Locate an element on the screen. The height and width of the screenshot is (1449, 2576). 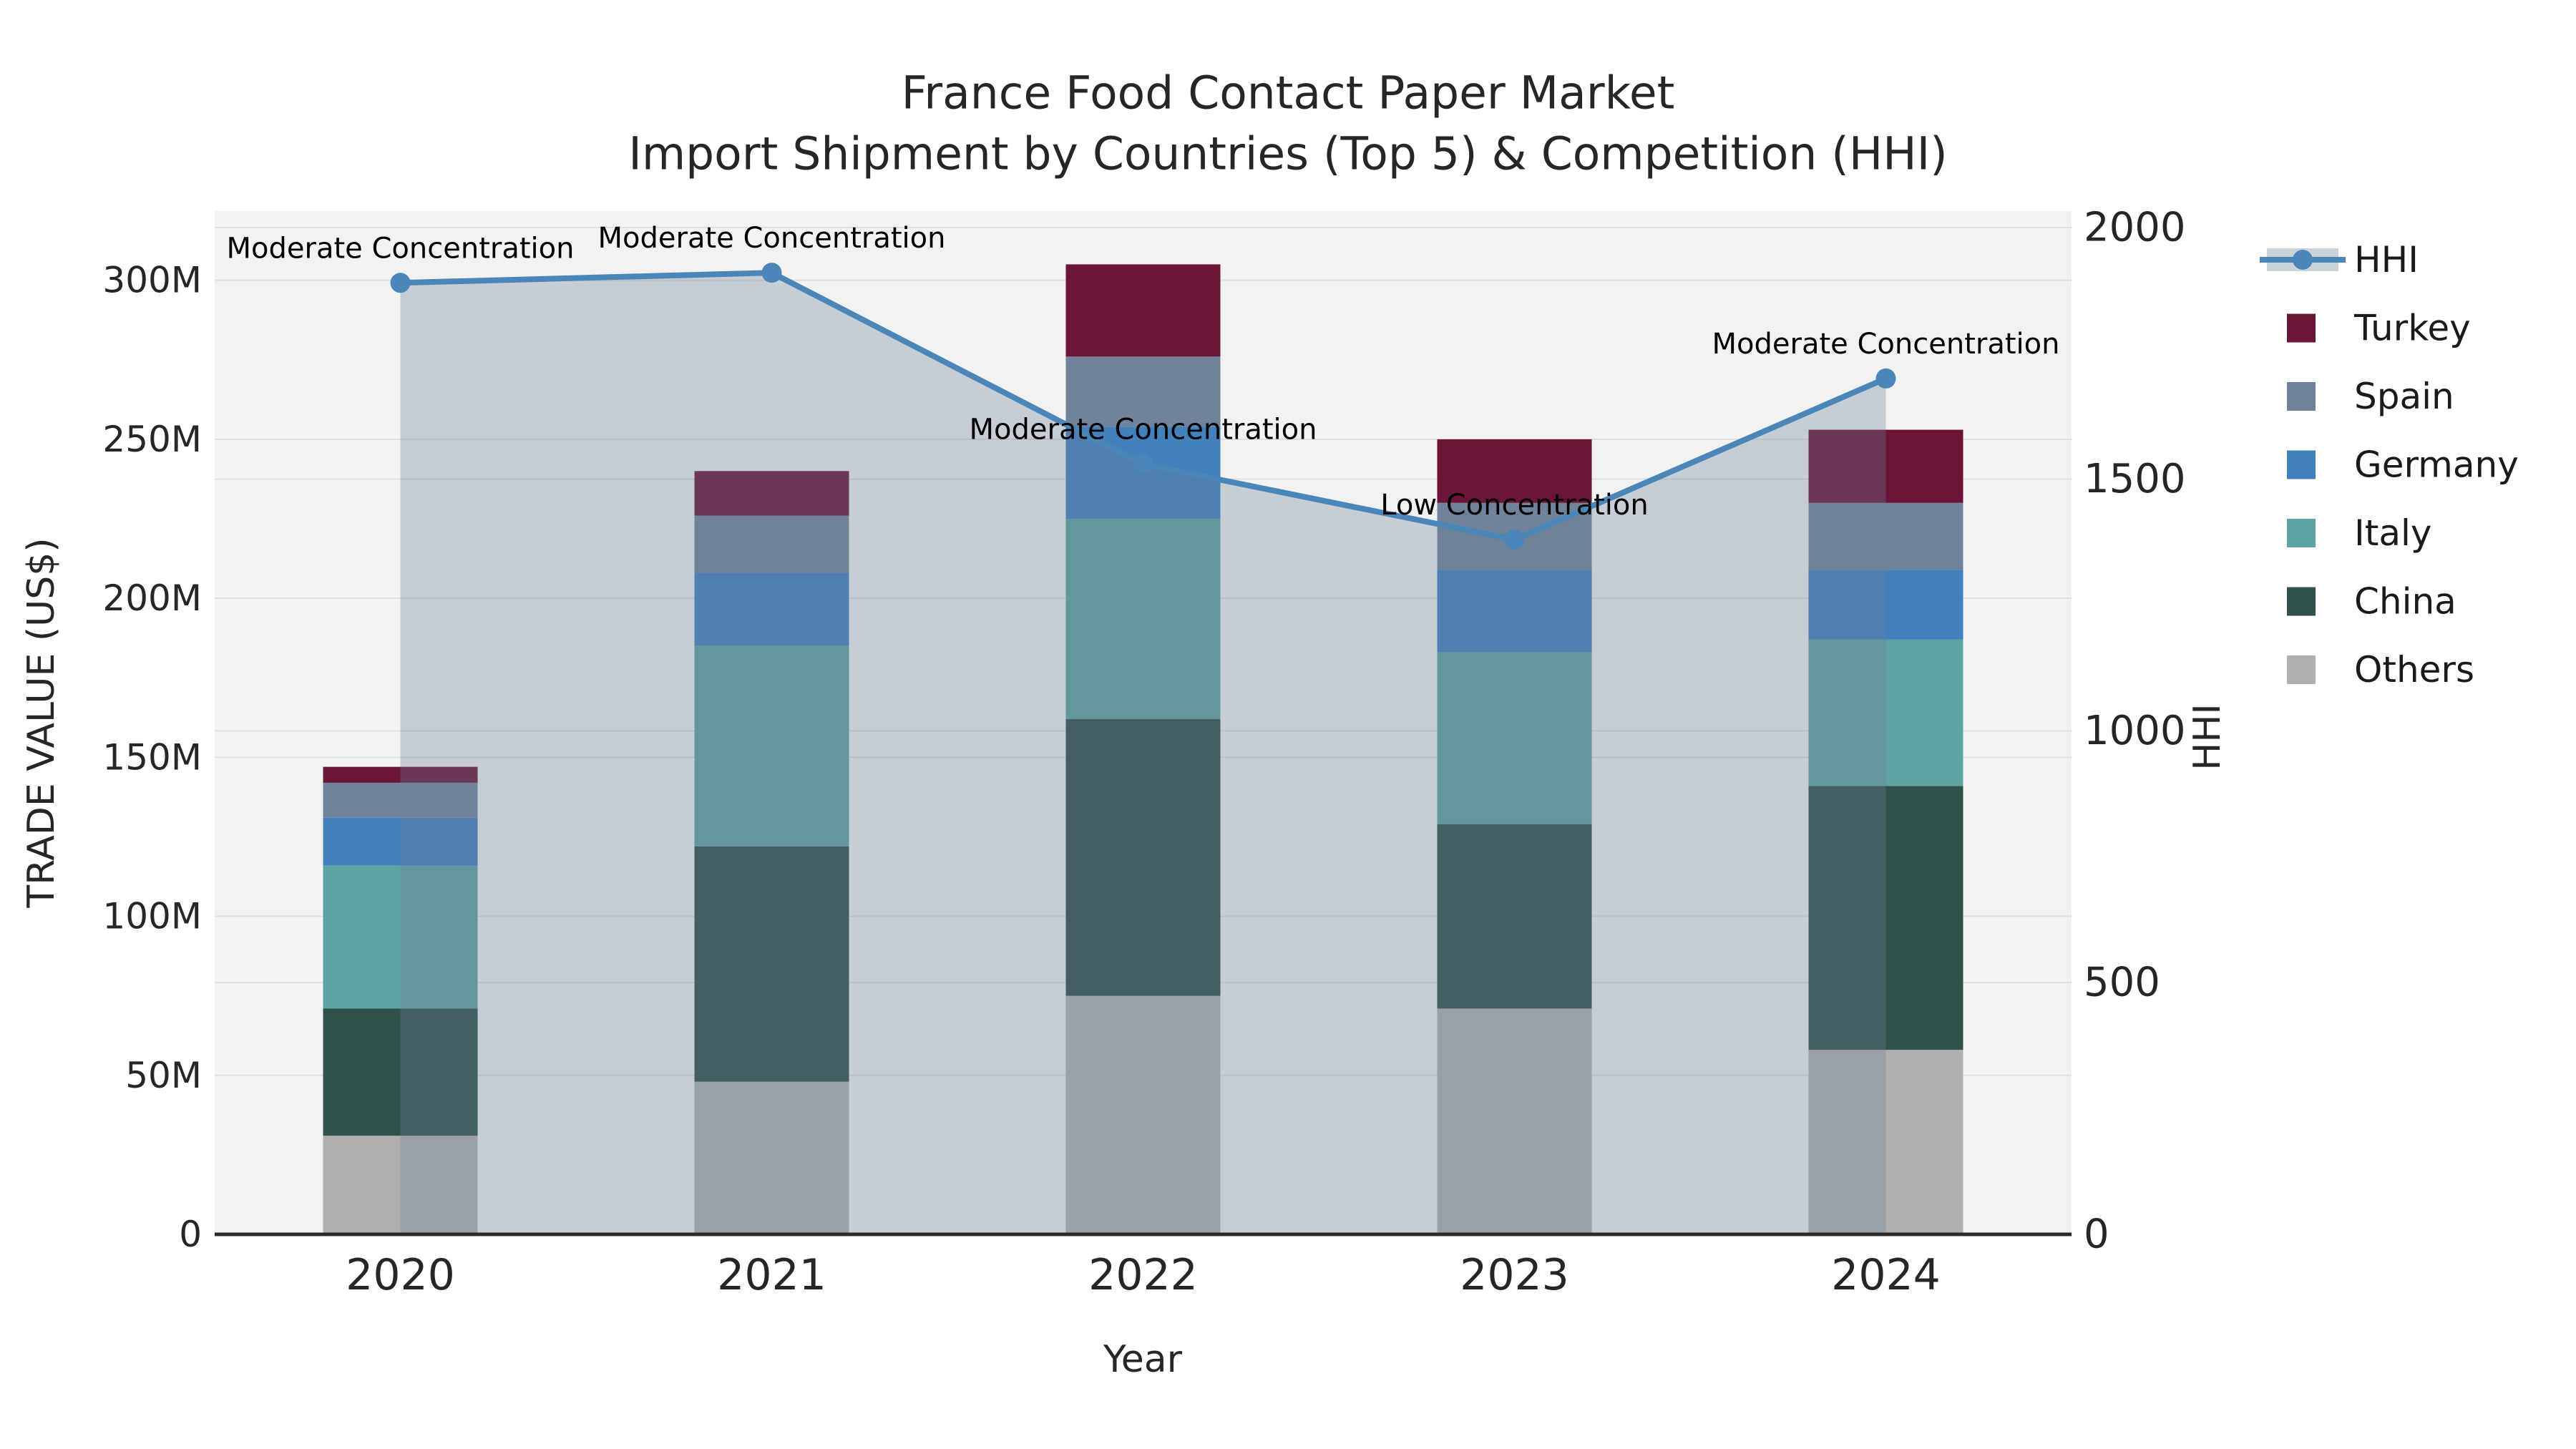
legend-label-spain: Spain is located at coordinates (2404, 396).